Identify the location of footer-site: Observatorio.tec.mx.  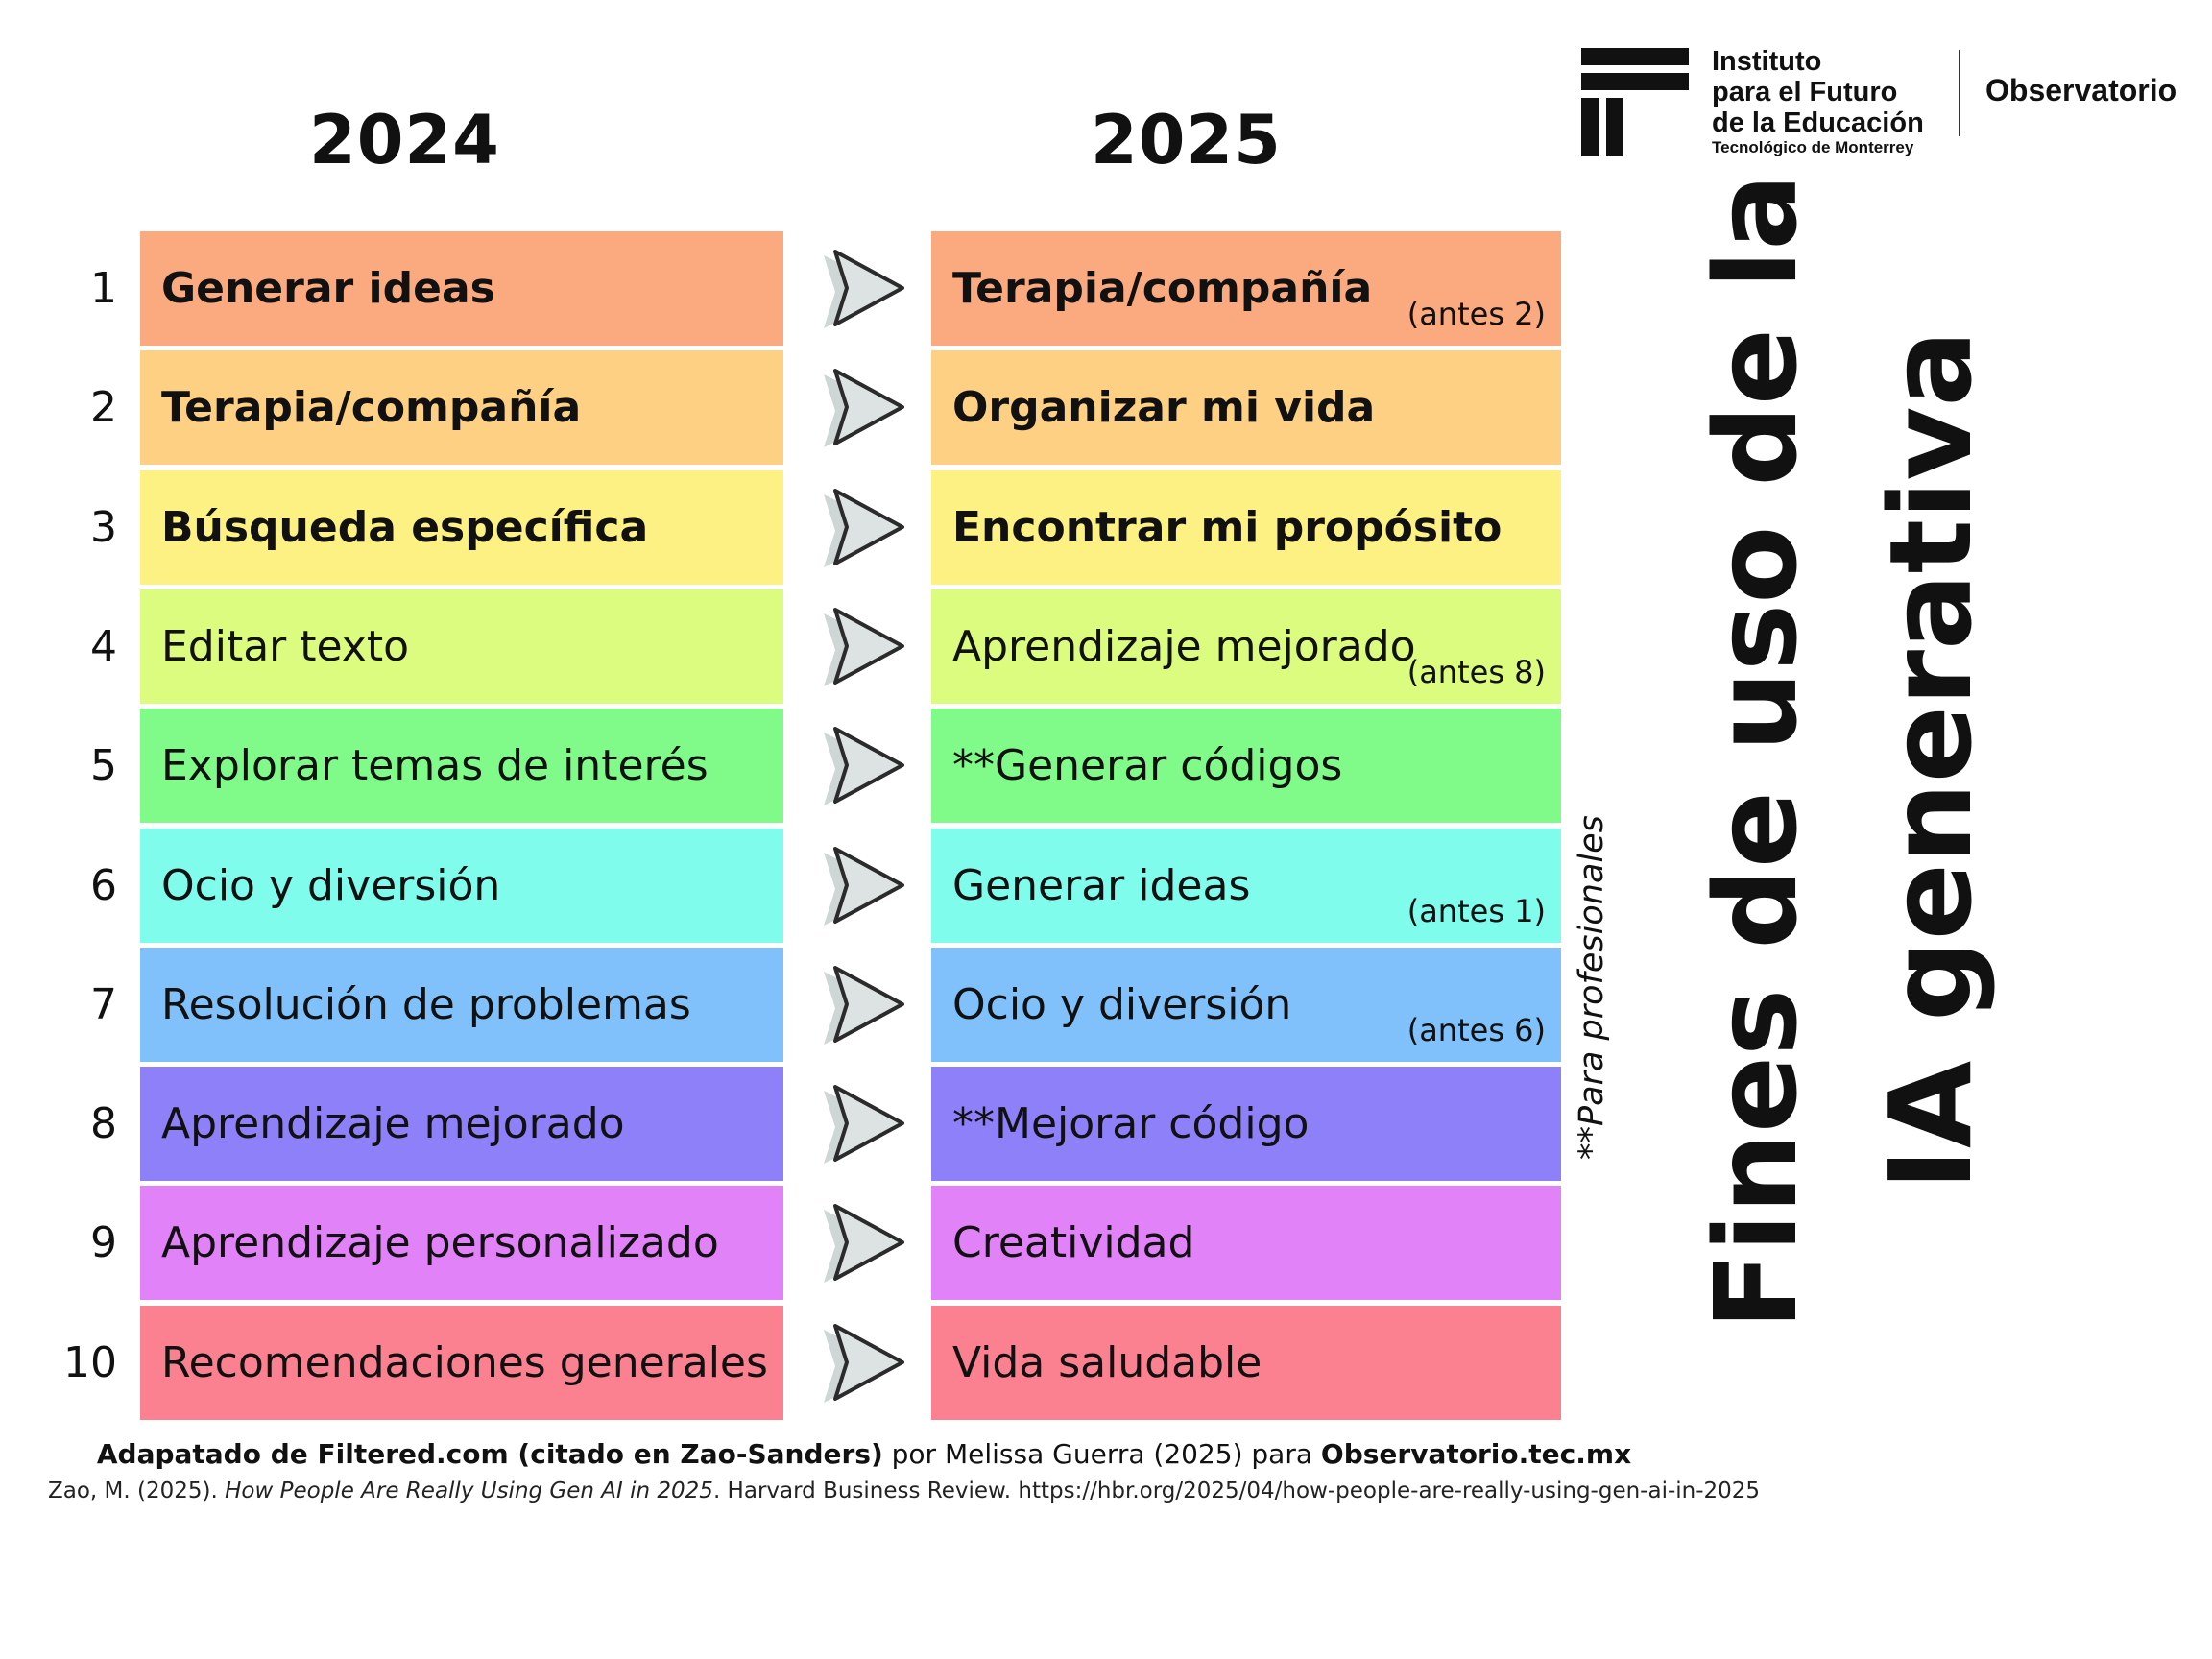
(1476, 1454).